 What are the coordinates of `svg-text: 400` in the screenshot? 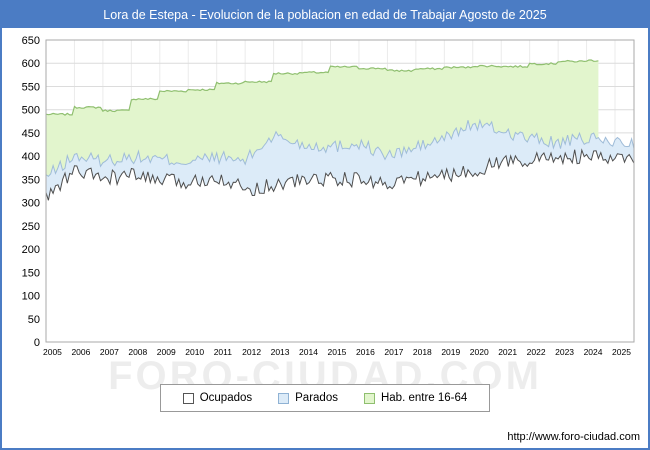 It's located at (31, 157).